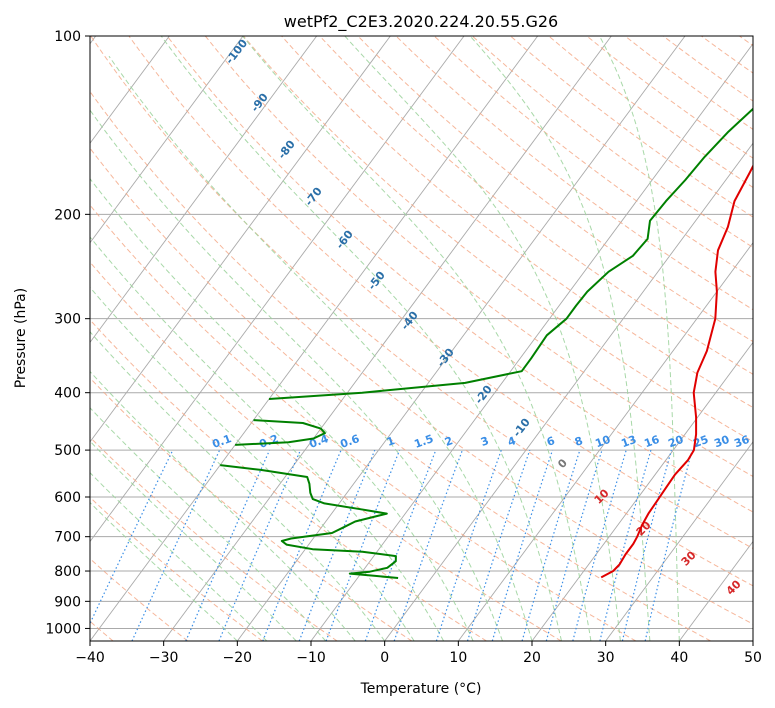 Image resolution: width=775 pixels, height=708 pixels. What do you see at coordinates (551, 441) in the screenshot?
I see `mixing-ratio-label: 6` at bounding box center [551, 441].